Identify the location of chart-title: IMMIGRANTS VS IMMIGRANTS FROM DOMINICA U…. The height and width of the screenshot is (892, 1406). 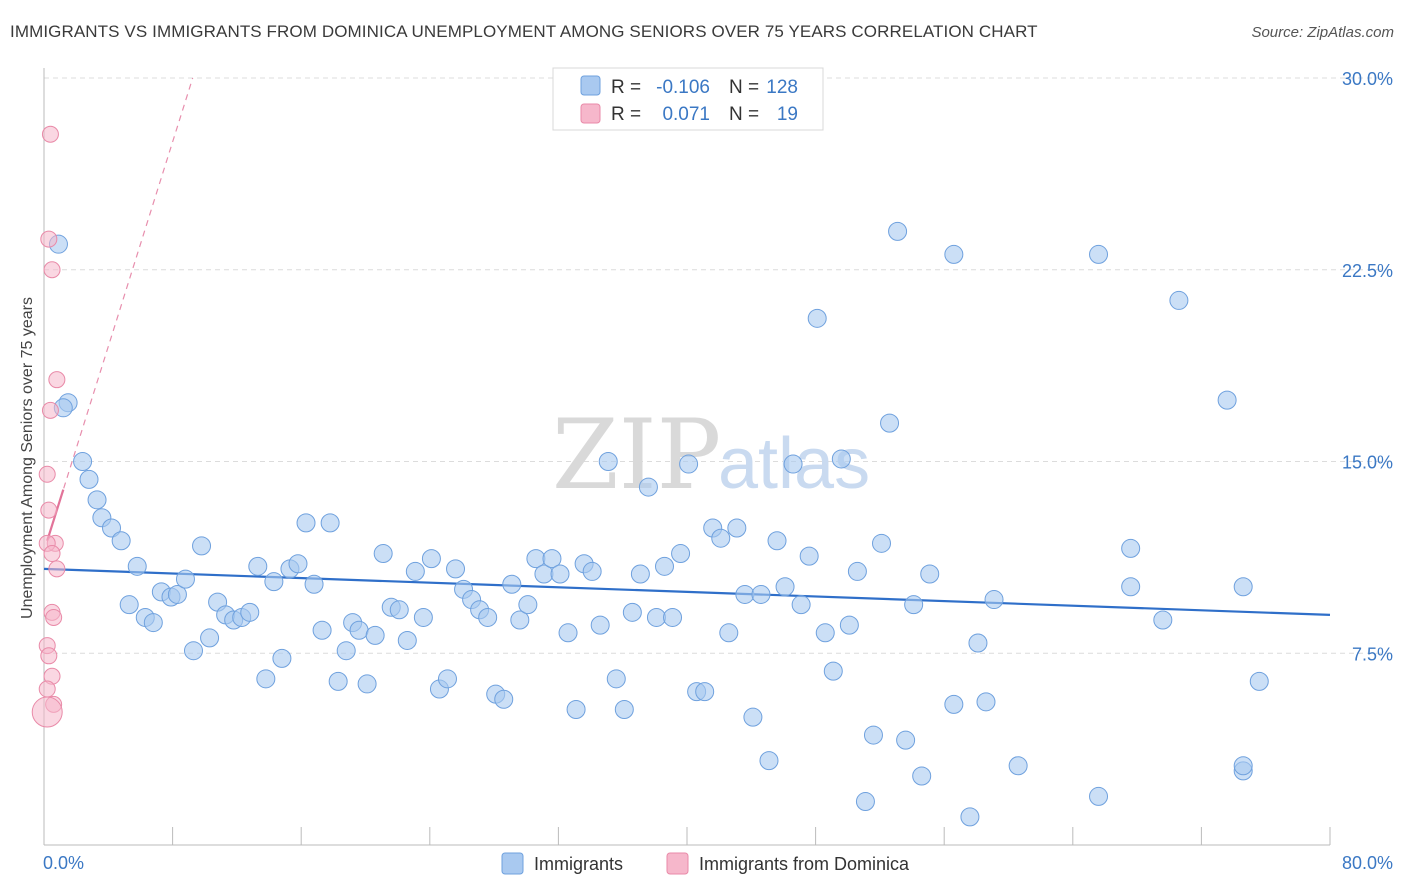
(524, 31).